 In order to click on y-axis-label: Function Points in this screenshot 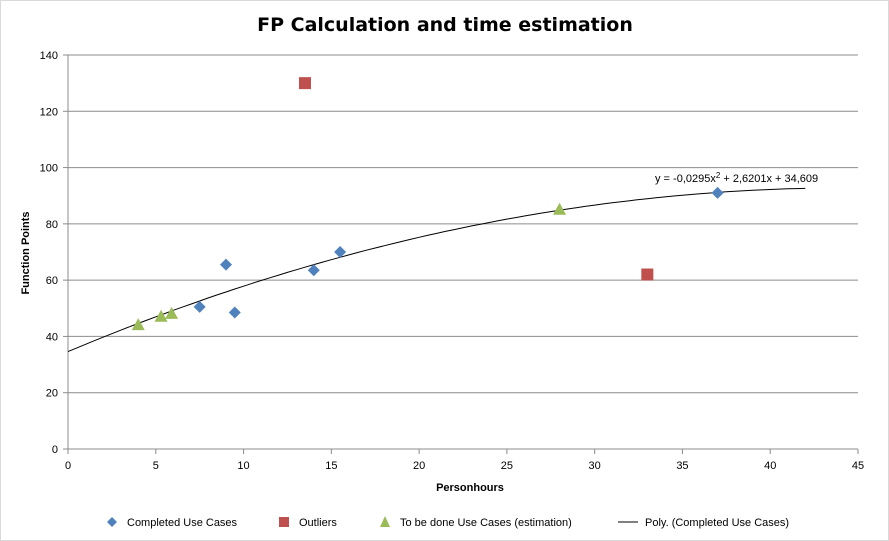, I will do `click(26, 252)`.